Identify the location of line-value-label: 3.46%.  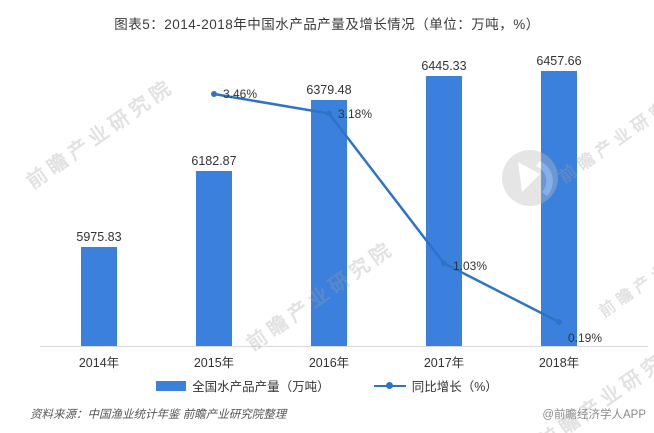
(240, 94).